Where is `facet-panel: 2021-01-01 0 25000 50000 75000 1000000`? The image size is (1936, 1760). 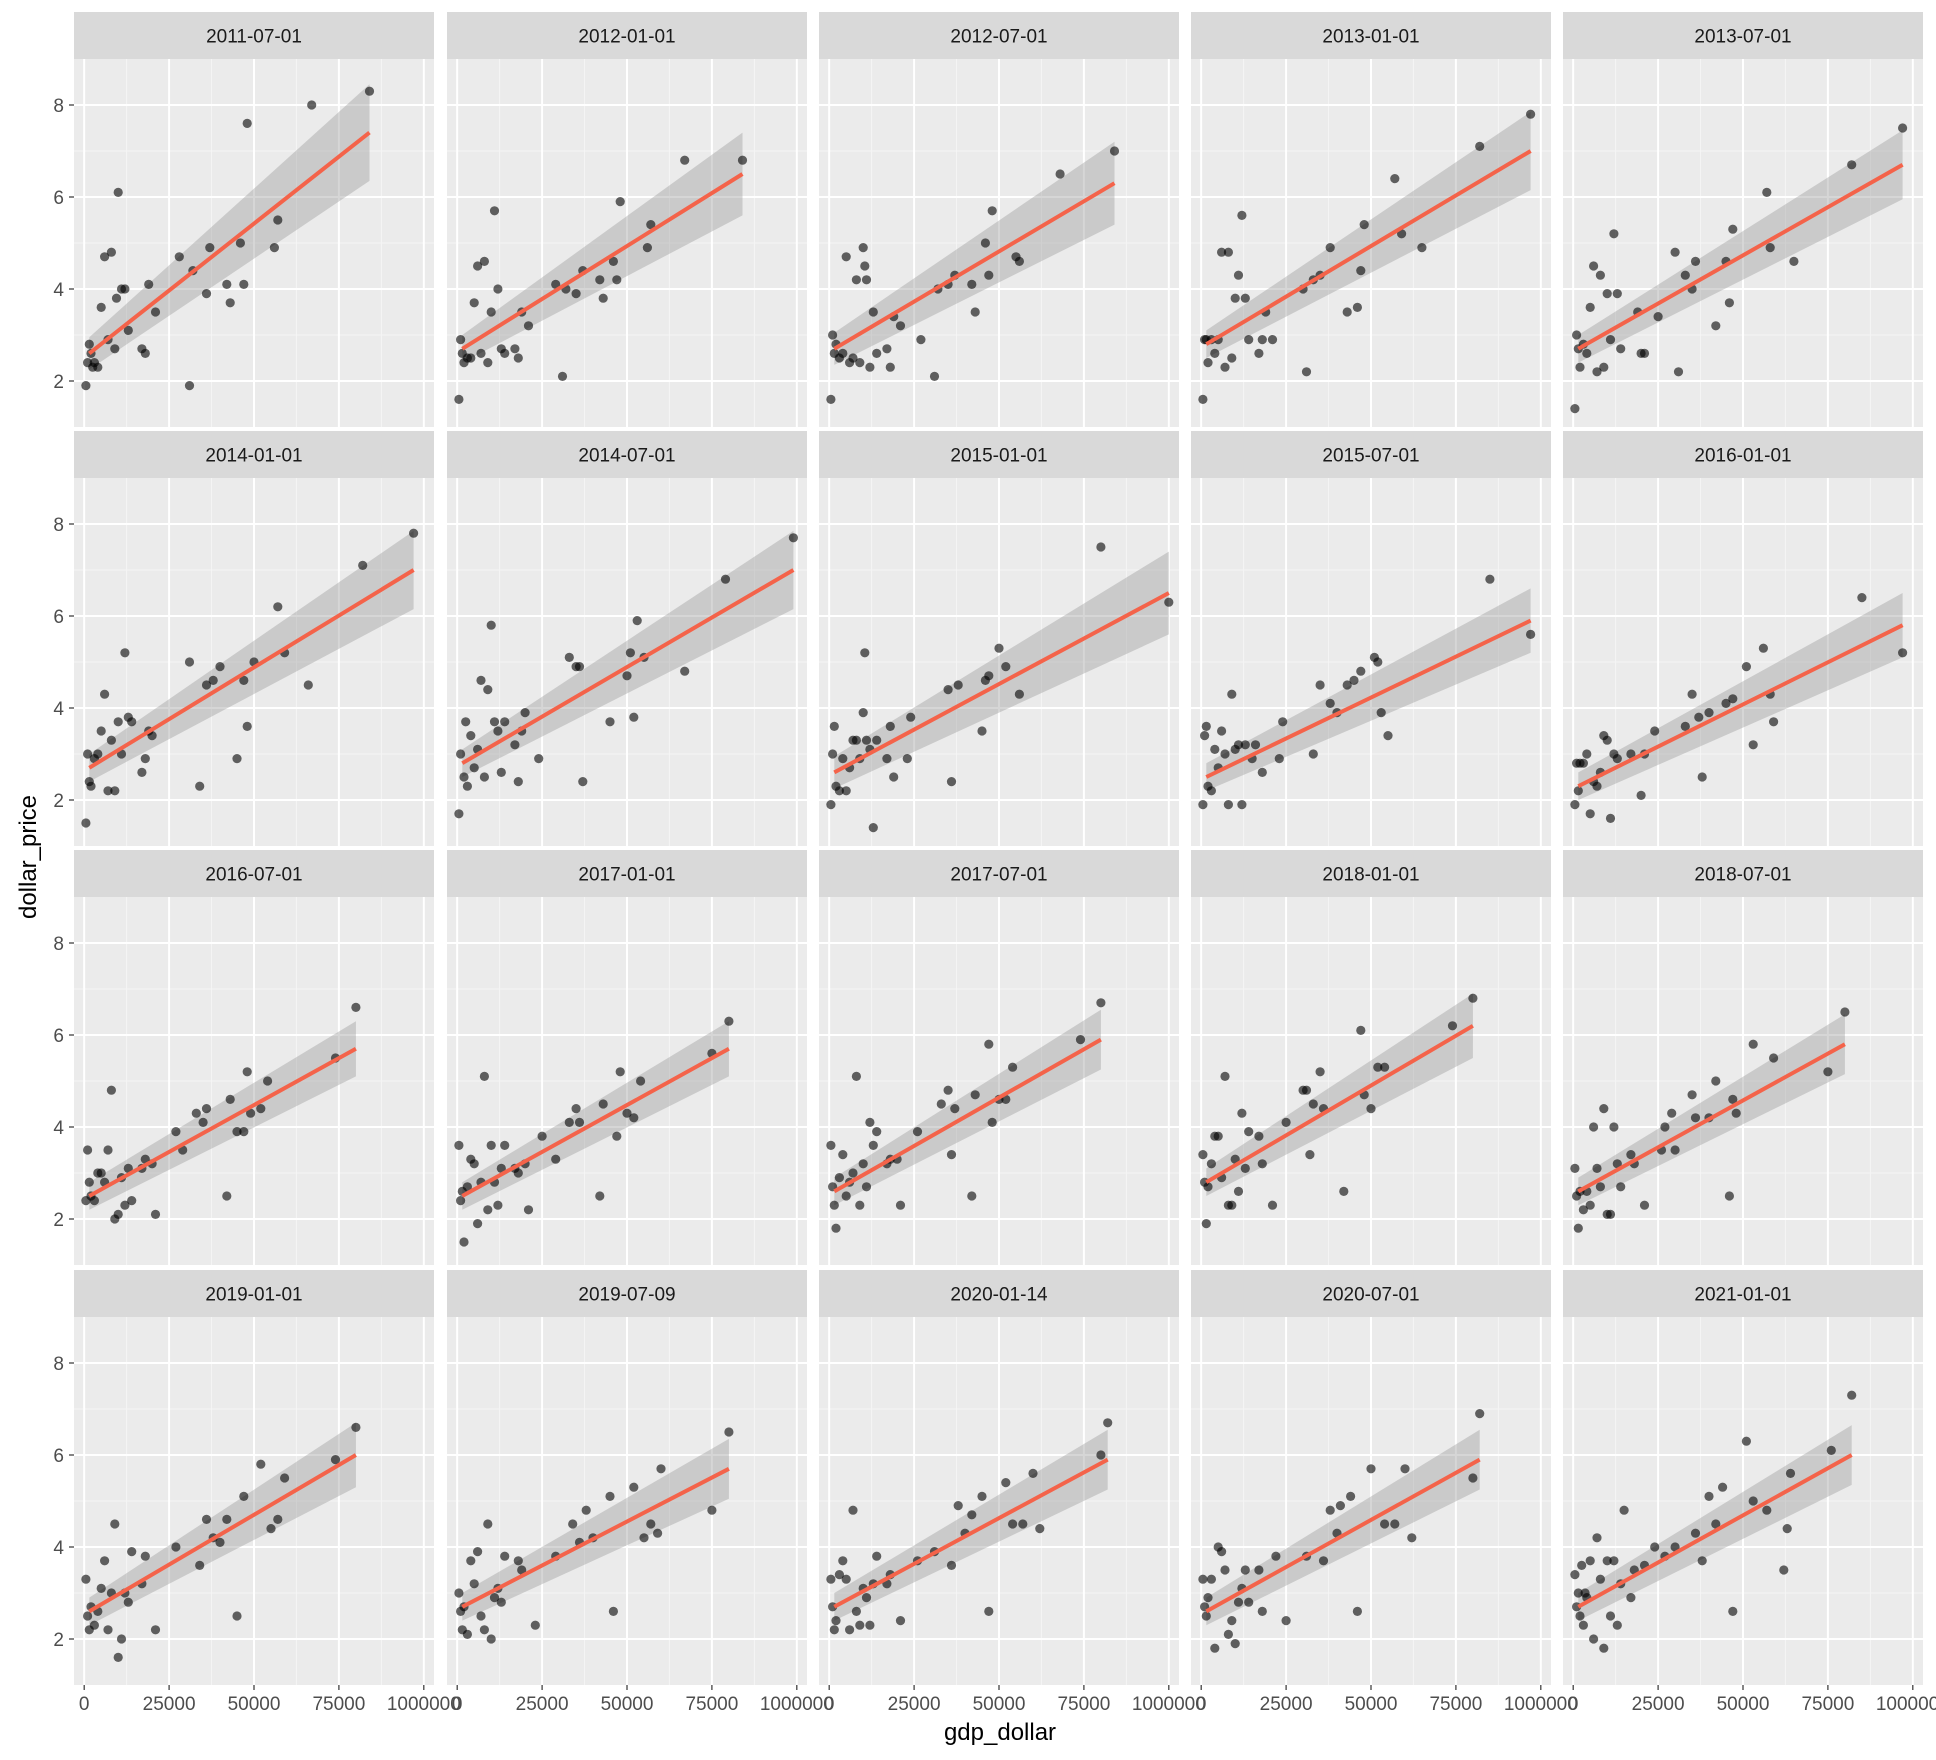
facet-panel: 2021-01-01 0 25000 50000 75000 1000000 is located at coordinates (1749, 1492).